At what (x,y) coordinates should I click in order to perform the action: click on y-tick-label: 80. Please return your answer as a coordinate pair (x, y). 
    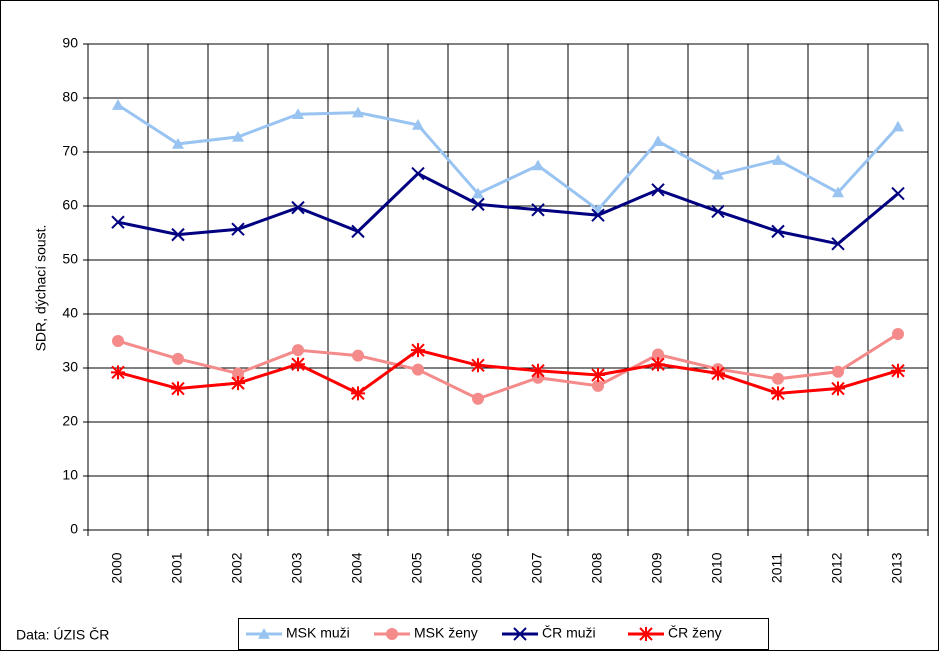
    Looking at the image, I should click on (70, 97).